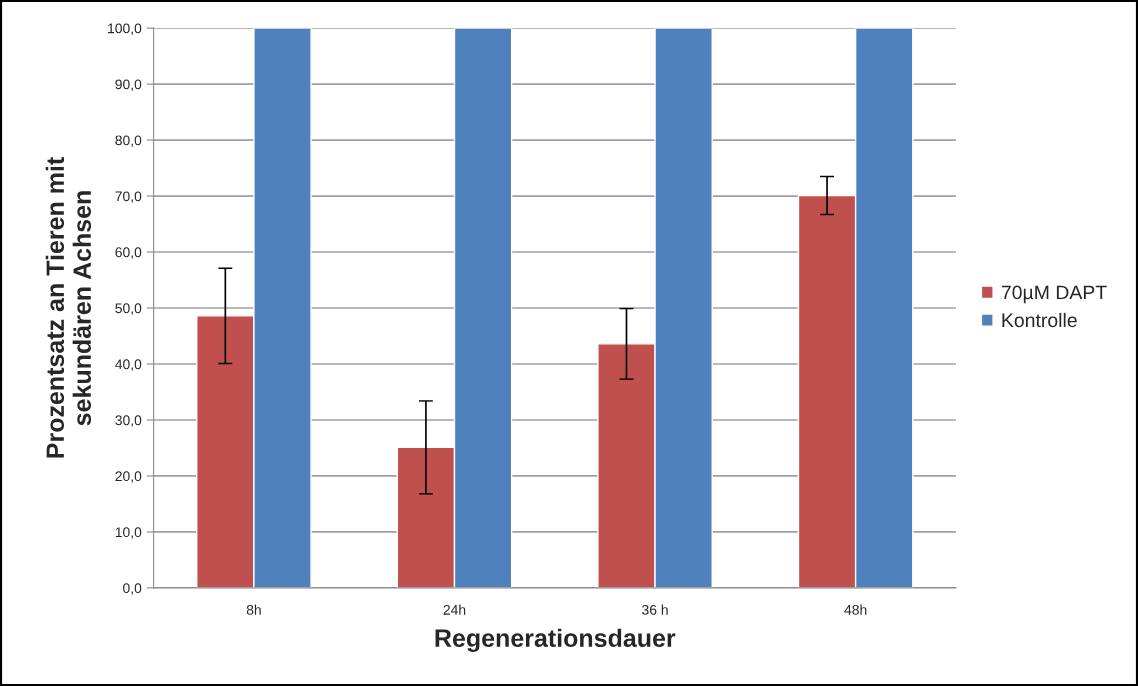 This screenshot has width=1138, height=686. I want to click on x-tick-label: 8h, so click(253, 609).